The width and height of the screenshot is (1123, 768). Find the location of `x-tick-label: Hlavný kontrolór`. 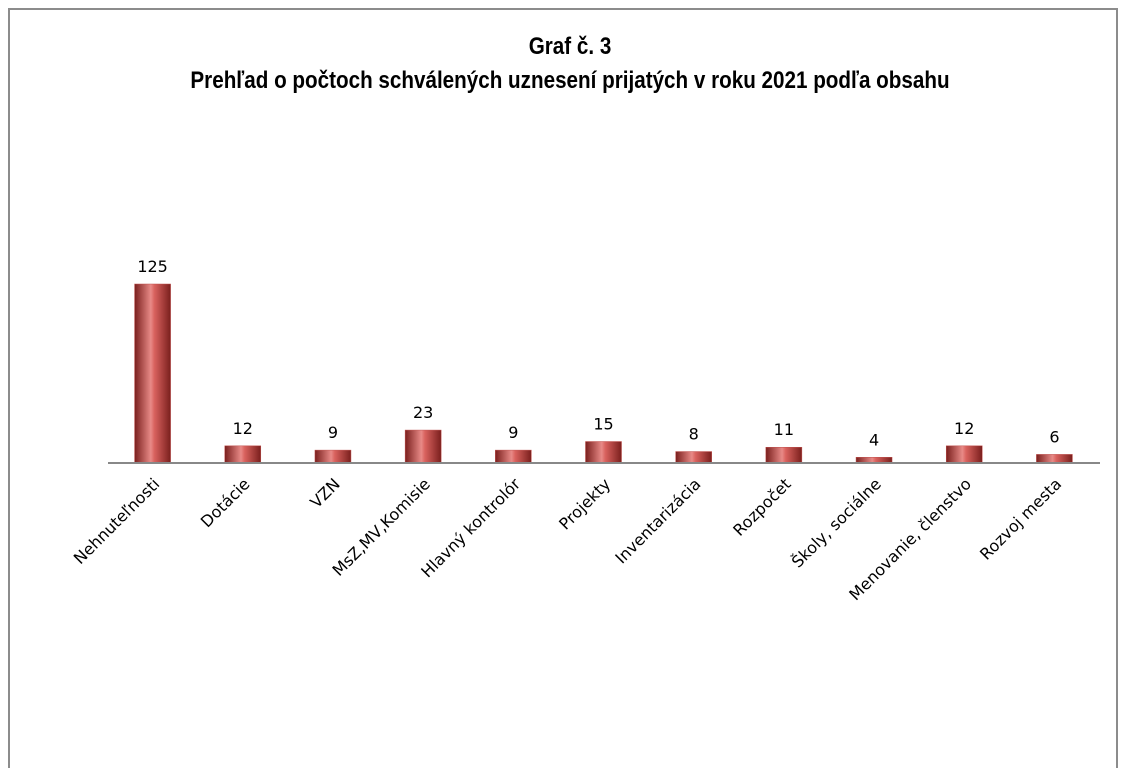

x-tick-label: Hlavný kontrolór is located at coordinates (470, 527).